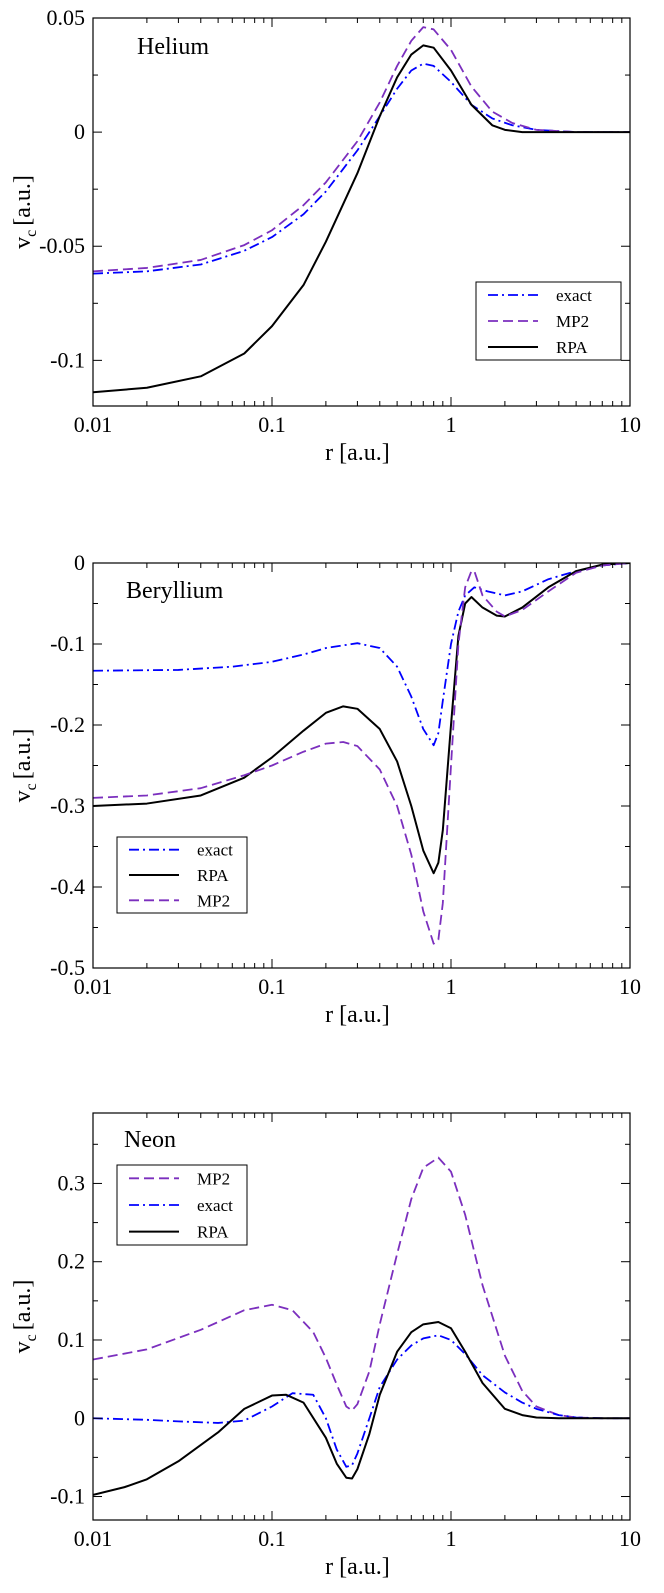 The width and height of the screenshot is (664, 1593). What do you see at coordinates (66, 17) in the screenshot?
I see `y-tick-label: 0.05` at bounding box center [66, 17].